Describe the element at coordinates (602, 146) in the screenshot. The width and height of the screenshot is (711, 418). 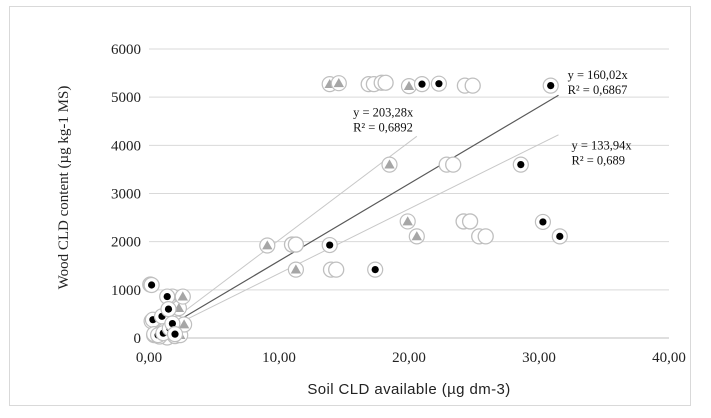
I see `equation-label: y = 133,94x` at that location.